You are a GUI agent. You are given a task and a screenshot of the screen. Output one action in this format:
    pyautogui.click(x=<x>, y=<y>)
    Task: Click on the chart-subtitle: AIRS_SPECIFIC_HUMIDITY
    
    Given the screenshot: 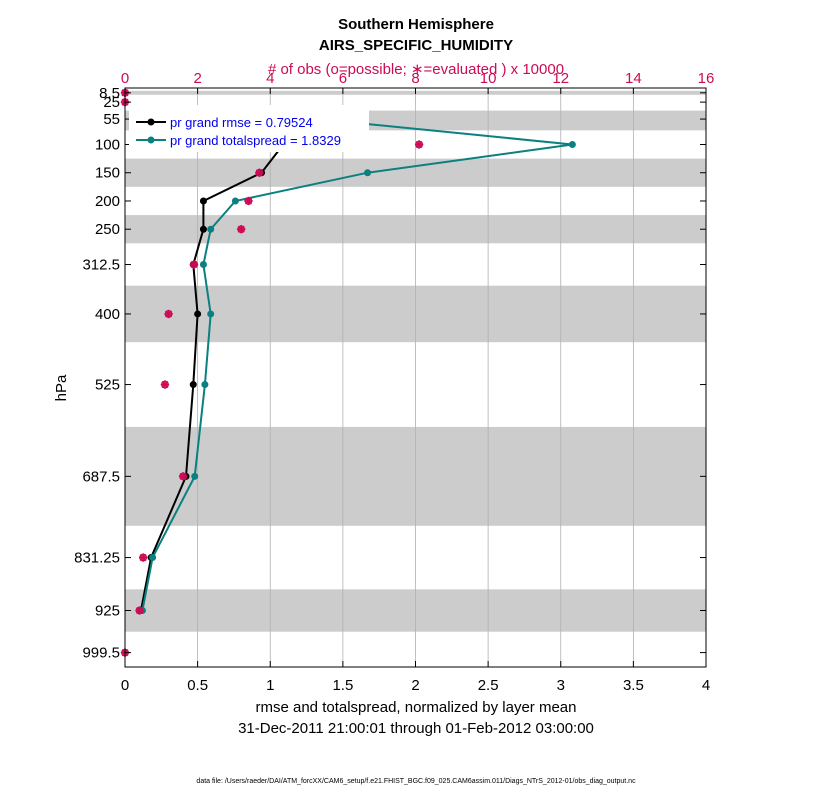 What is the action you would take?
    pyautogui.click(x=416, y=45)
    